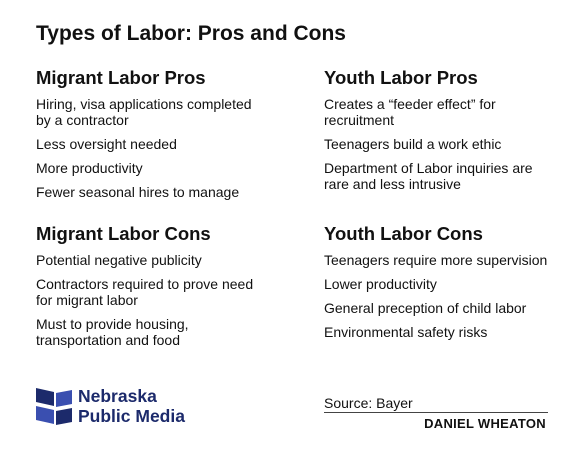 The width and height of the screenshot is (572, 452). What do you see at coordinates (123, 233) in the screenshot?
I see `section-heading: Migrant Labor Cons` at bounding box center [123, 233].